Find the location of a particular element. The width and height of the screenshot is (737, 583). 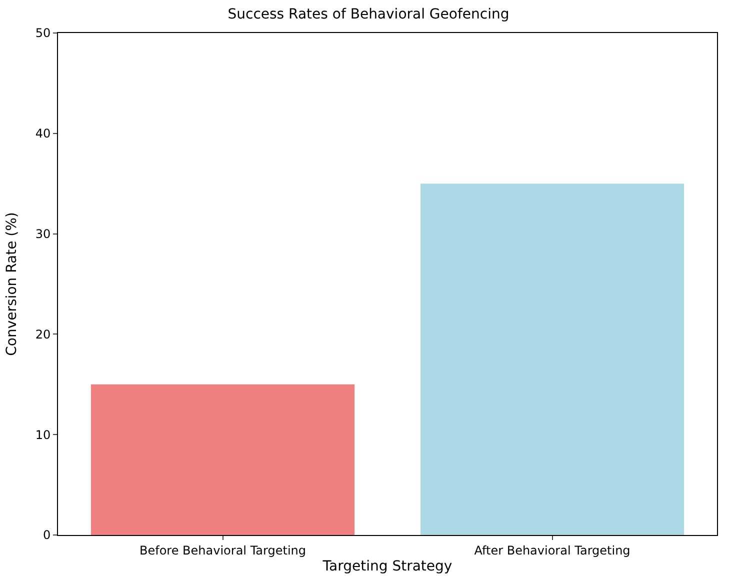

x-axis-title: Targeting Strategy is located at coordinates (387, 566).